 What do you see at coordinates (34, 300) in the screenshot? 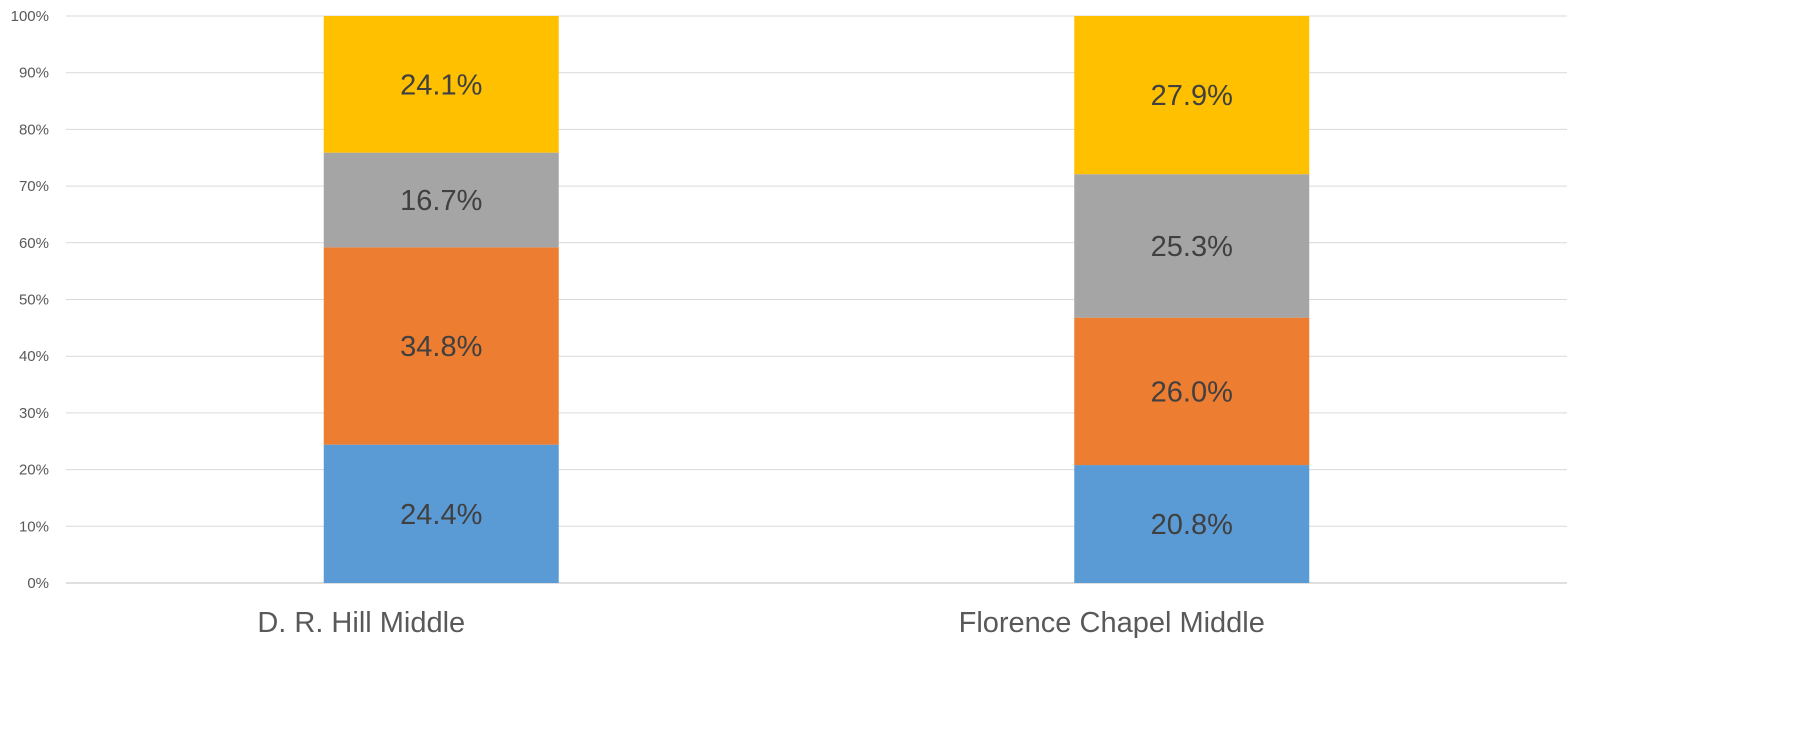
I see `y-tick-label: 50%` at bounding box center [34, 300].